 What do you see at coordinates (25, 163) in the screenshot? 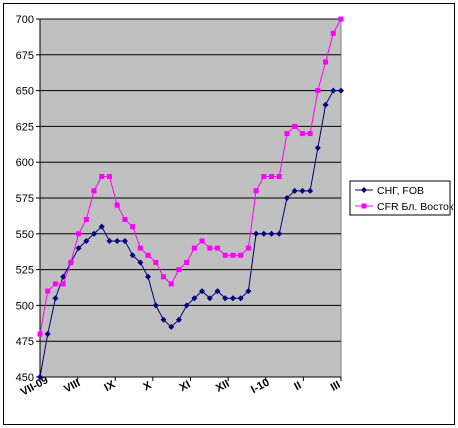
I see `y-tick-label: 600` at bounding box center [25, 163].